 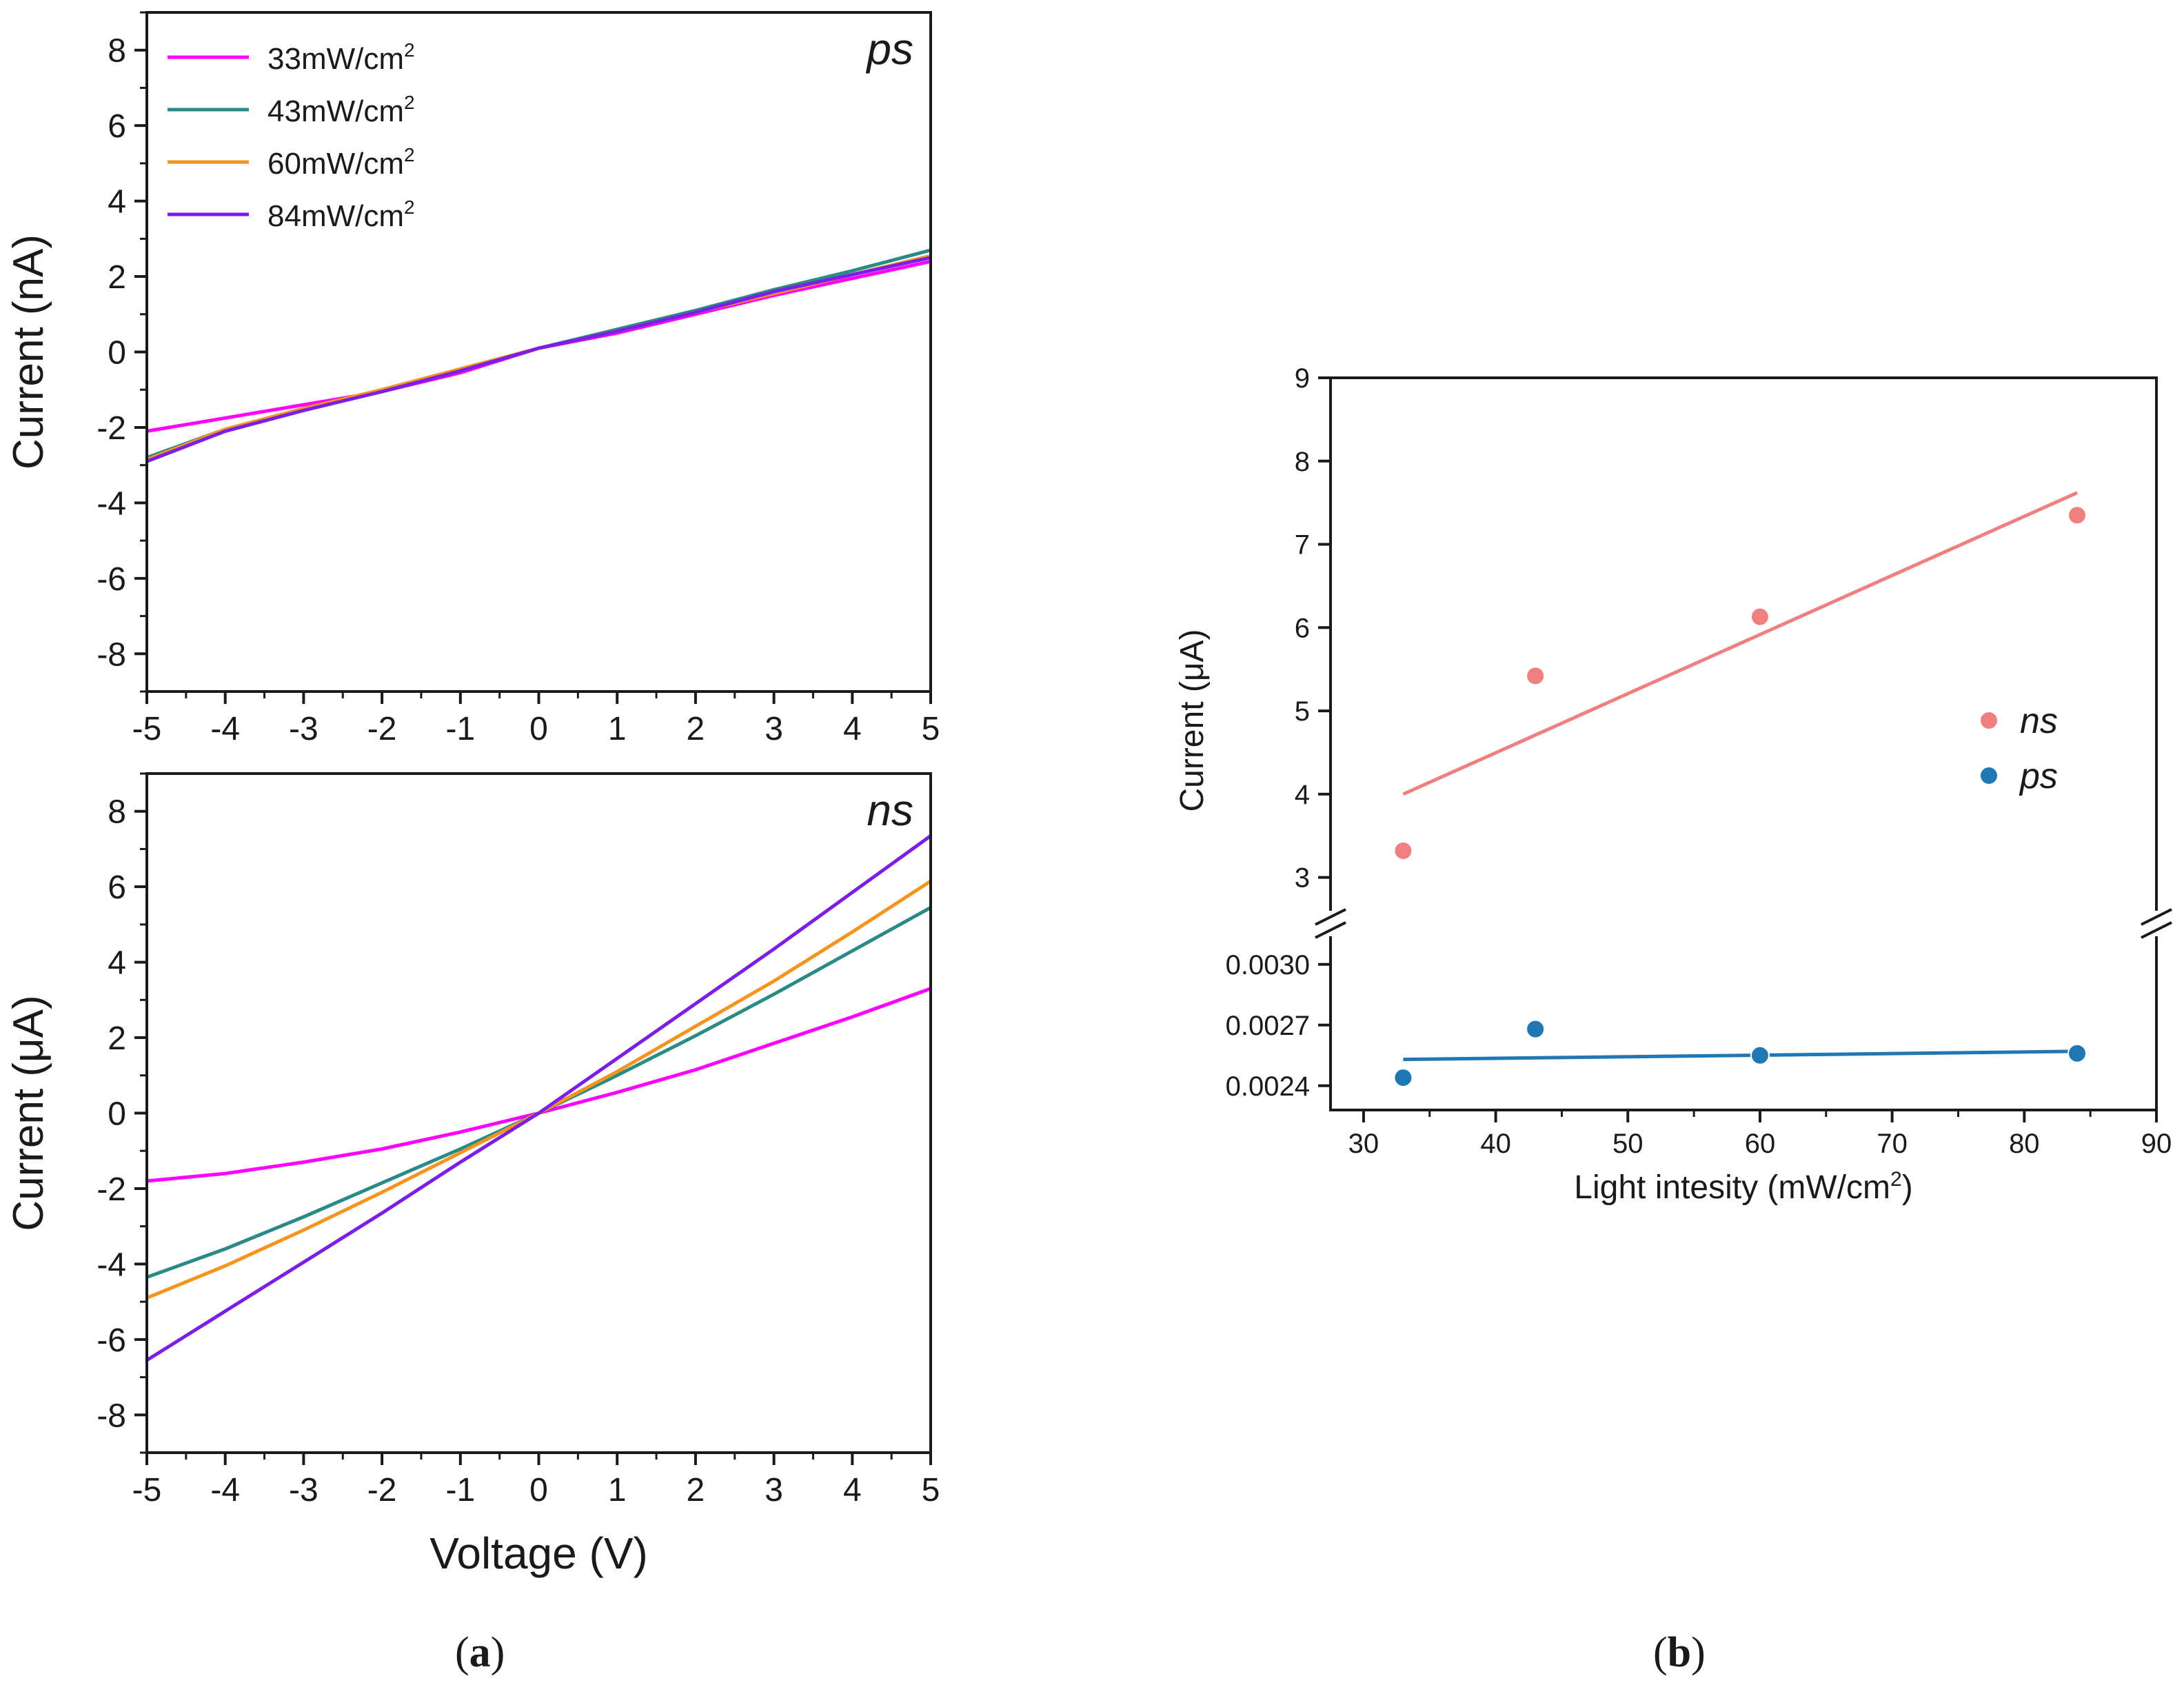 What do you see at coordinates (1268, 1026) in the screenshot?
I see `lower-y-tick-label: 0.0027` at bounding box center [1268, 1026].